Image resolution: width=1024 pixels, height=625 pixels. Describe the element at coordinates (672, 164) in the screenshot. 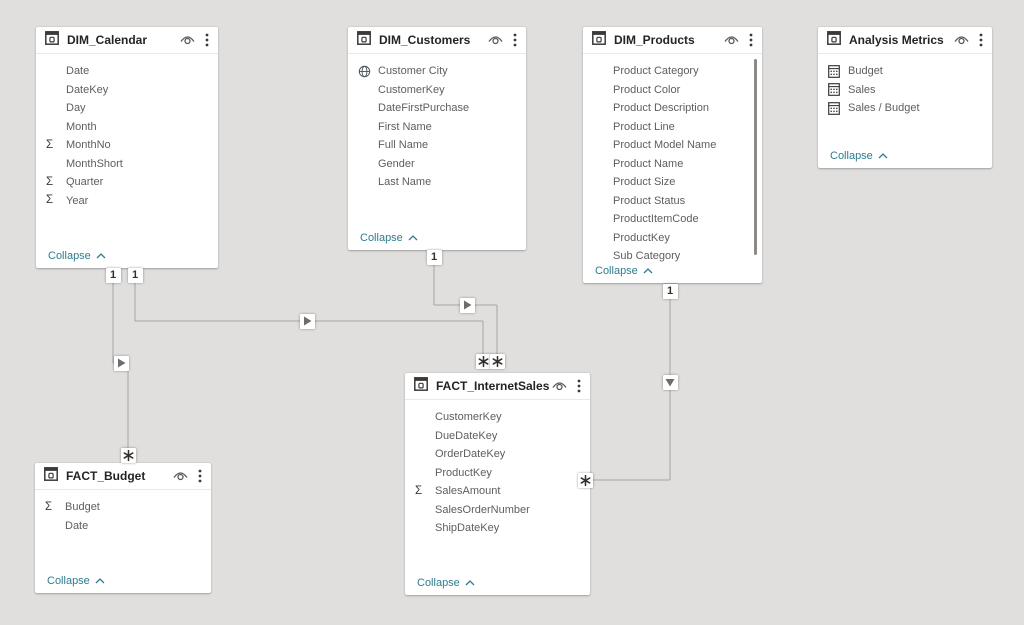

I see `field-row-product-name: Product Name` at that location.